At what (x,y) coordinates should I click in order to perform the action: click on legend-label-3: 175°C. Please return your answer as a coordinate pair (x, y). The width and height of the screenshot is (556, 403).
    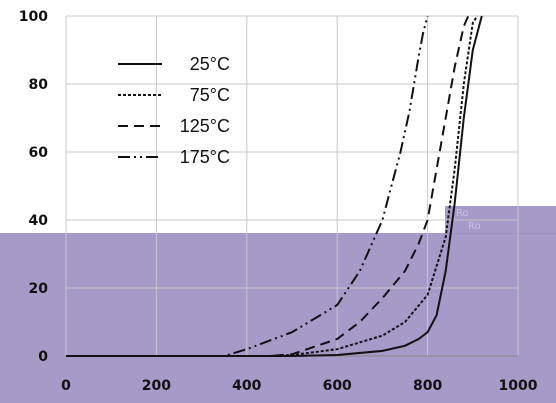
    Looking at the image, I should click on (205, 157).